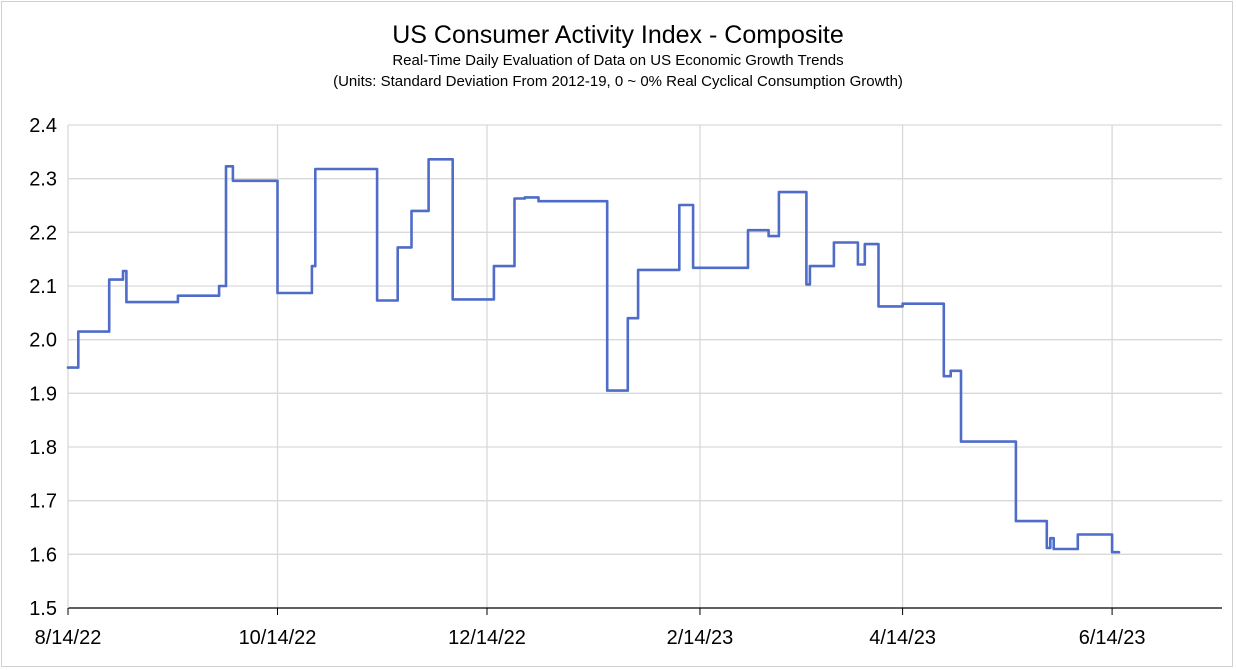 Image resolution: width=1236 pixels, height=670 pixels. I want to click on x-tick-label: 4/14/23, so click(902, 638).